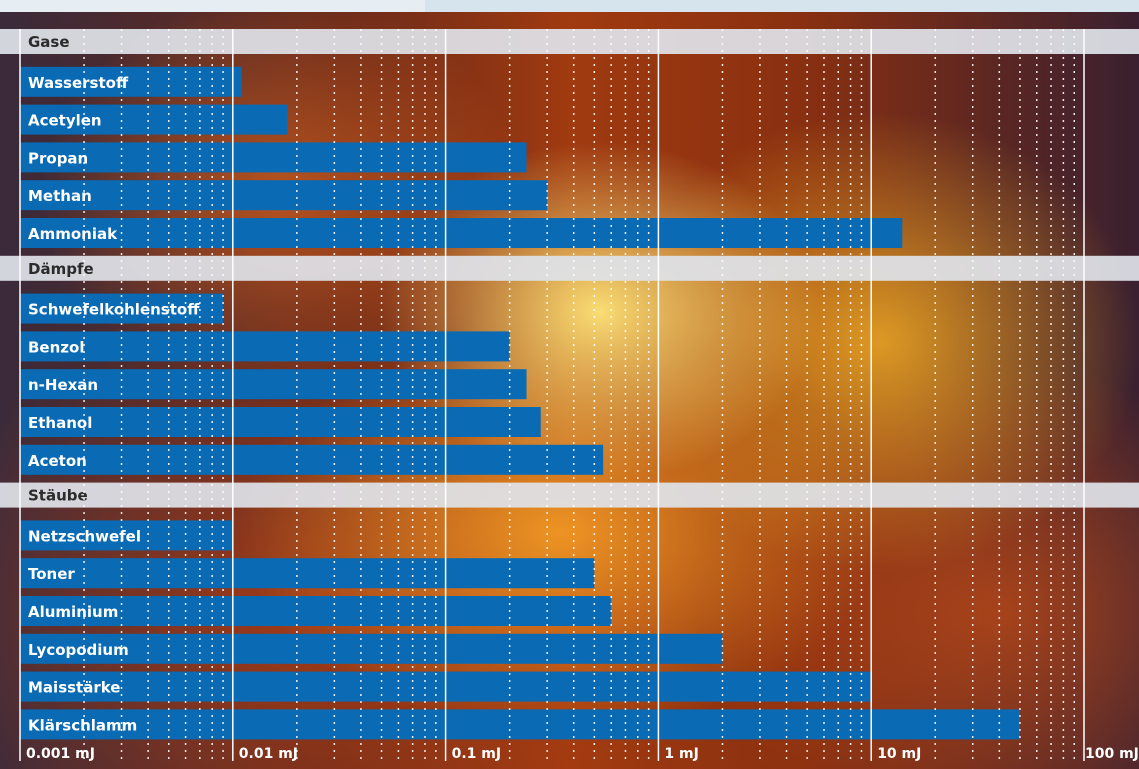 This screenshot has height=769, width=1139. I want to click on bar-label: Maisstärke, so click(74, 688).